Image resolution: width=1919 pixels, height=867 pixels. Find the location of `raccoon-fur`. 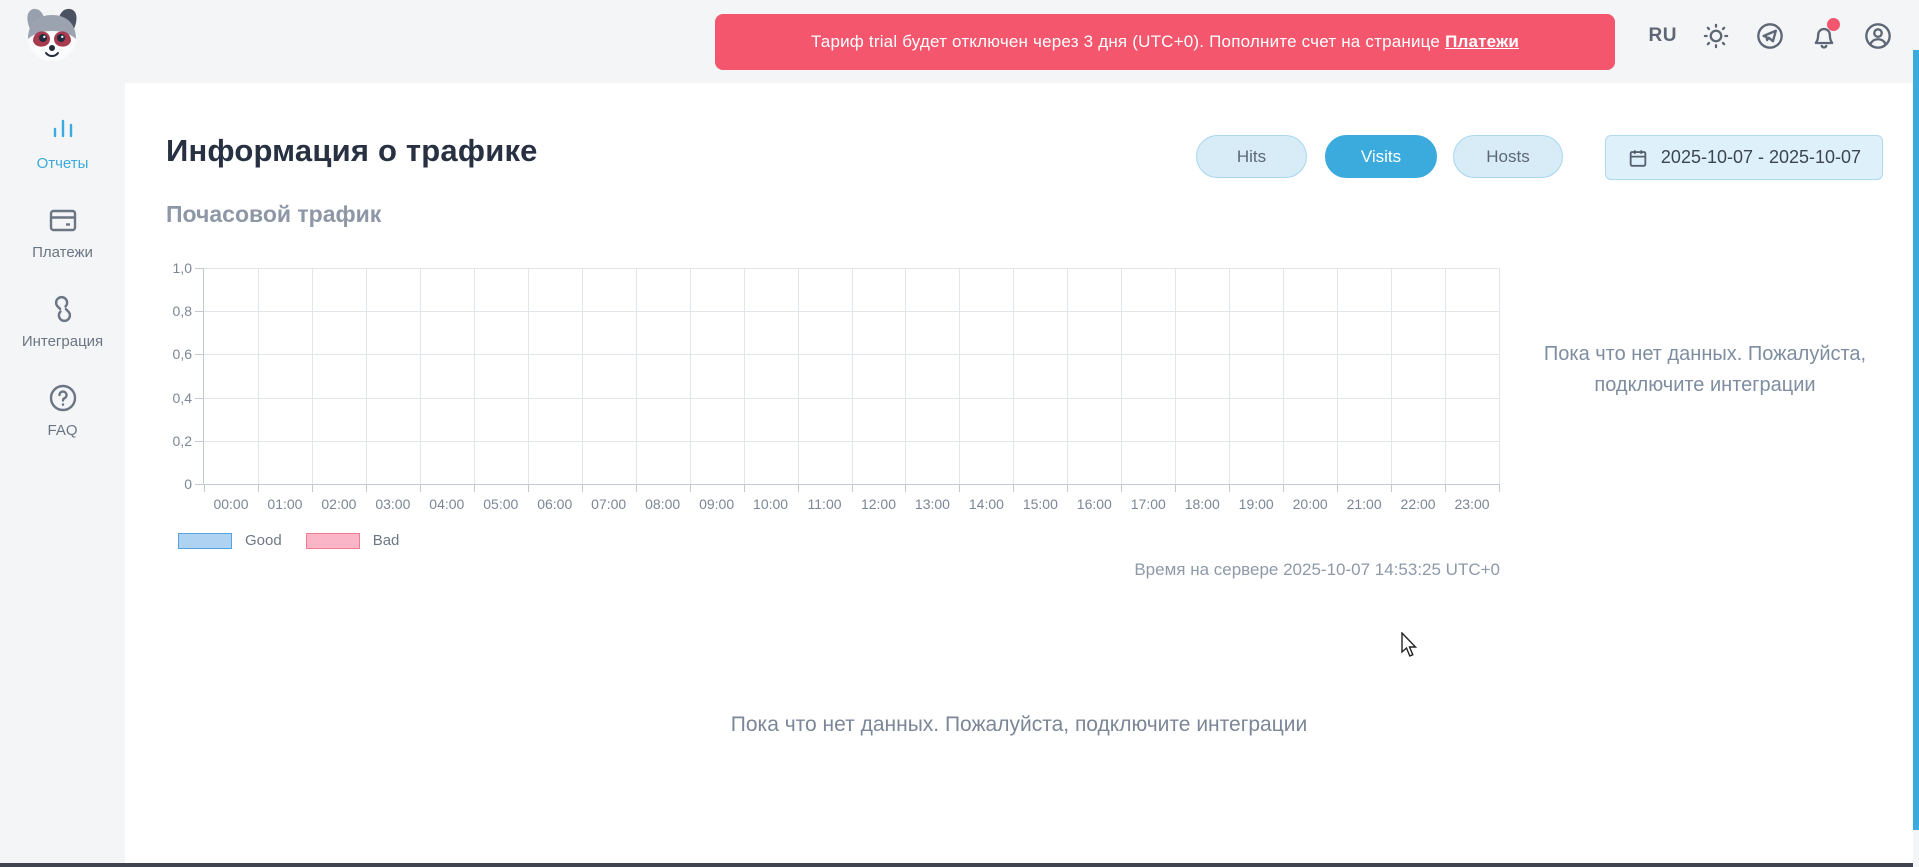

raccoon-fur is located at coordinates (52, 27).